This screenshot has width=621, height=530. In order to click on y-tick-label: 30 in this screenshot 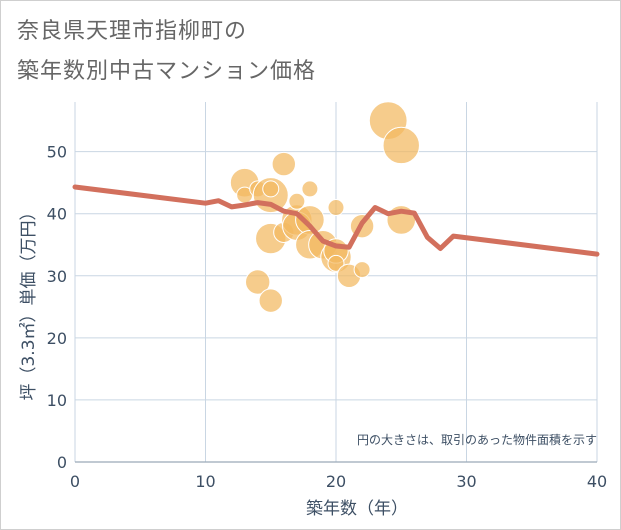, I will do `click(57, 276)`.